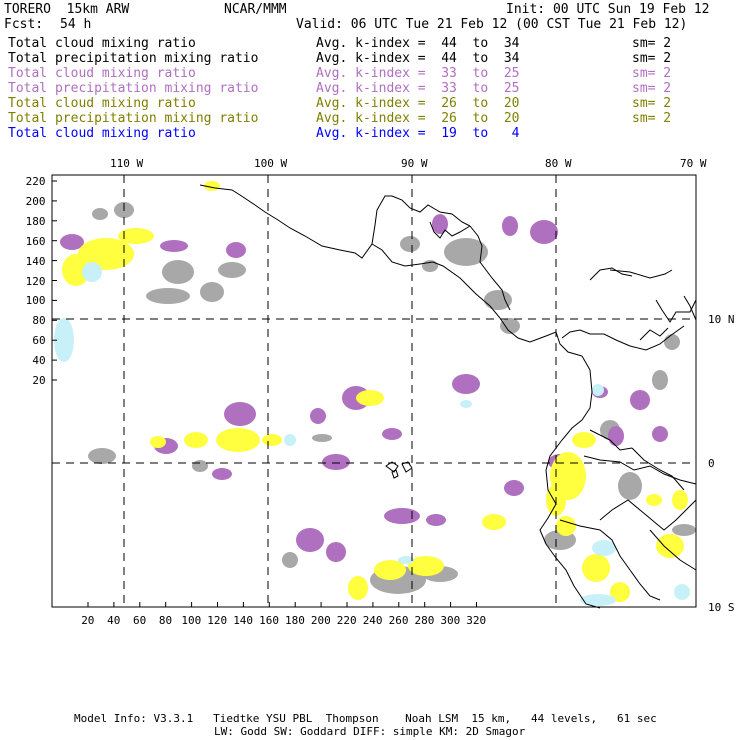 The width and height of the screenshot is (740, 740). Describe the element at coordinates (476, 620) in the screenshot. I see `x-tick-320: 320` at that location.